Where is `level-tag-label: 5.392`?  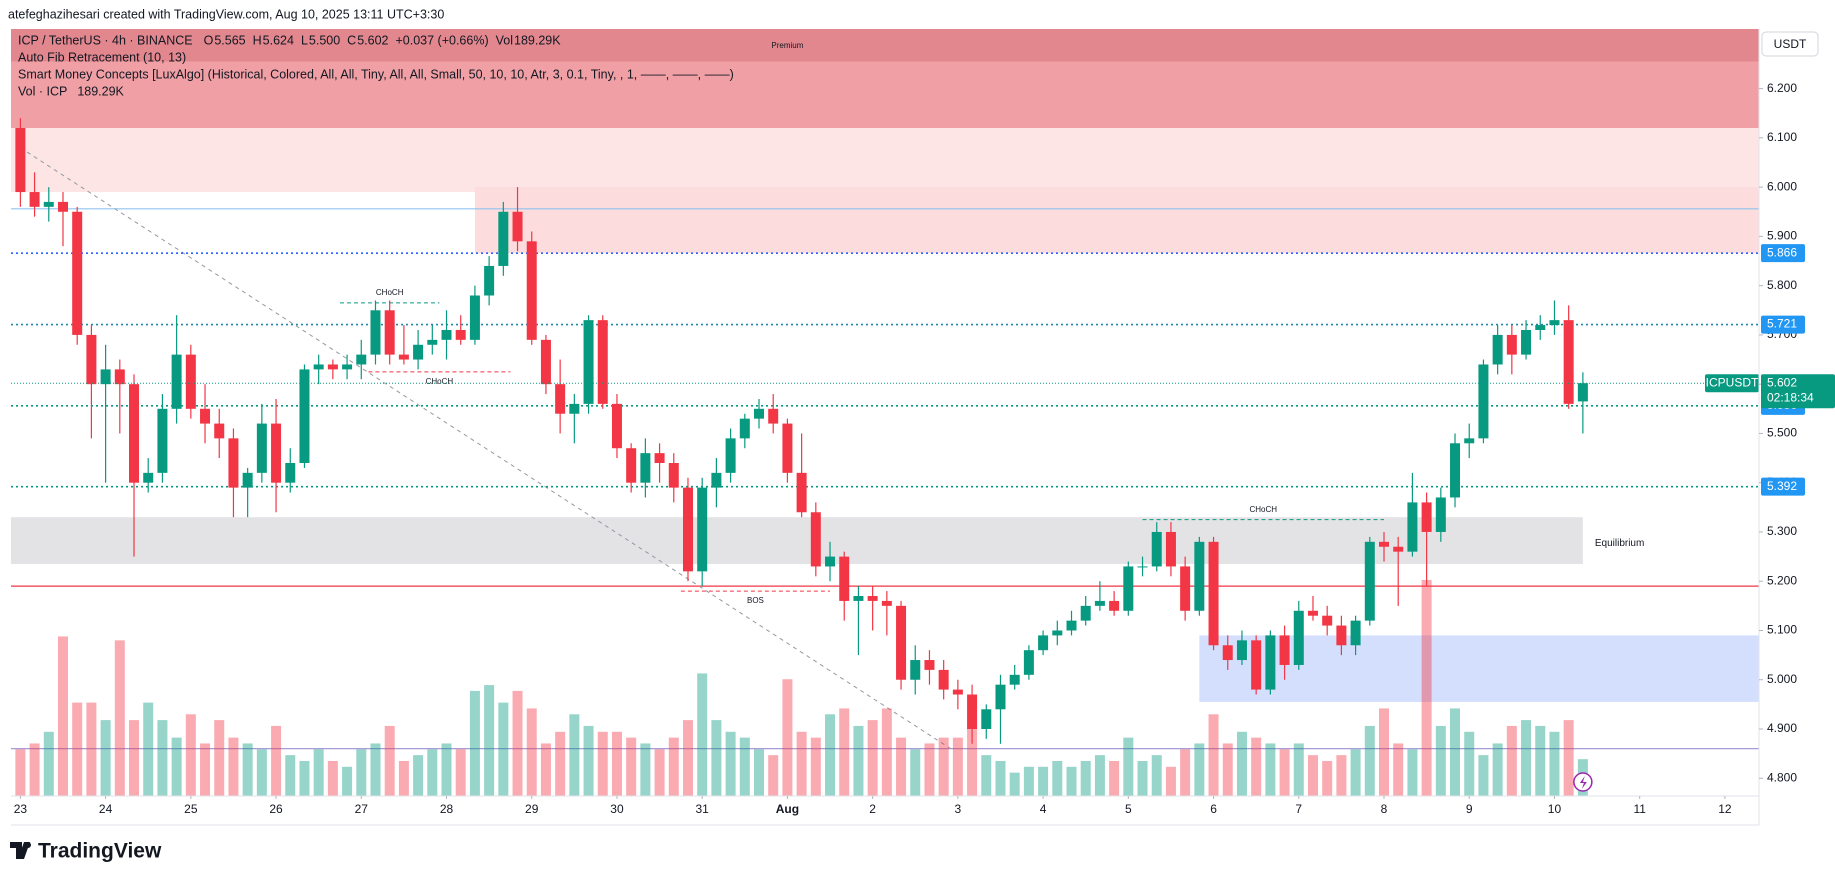
level-tag-label: 5.392 is located at coordinates (1782, 486).